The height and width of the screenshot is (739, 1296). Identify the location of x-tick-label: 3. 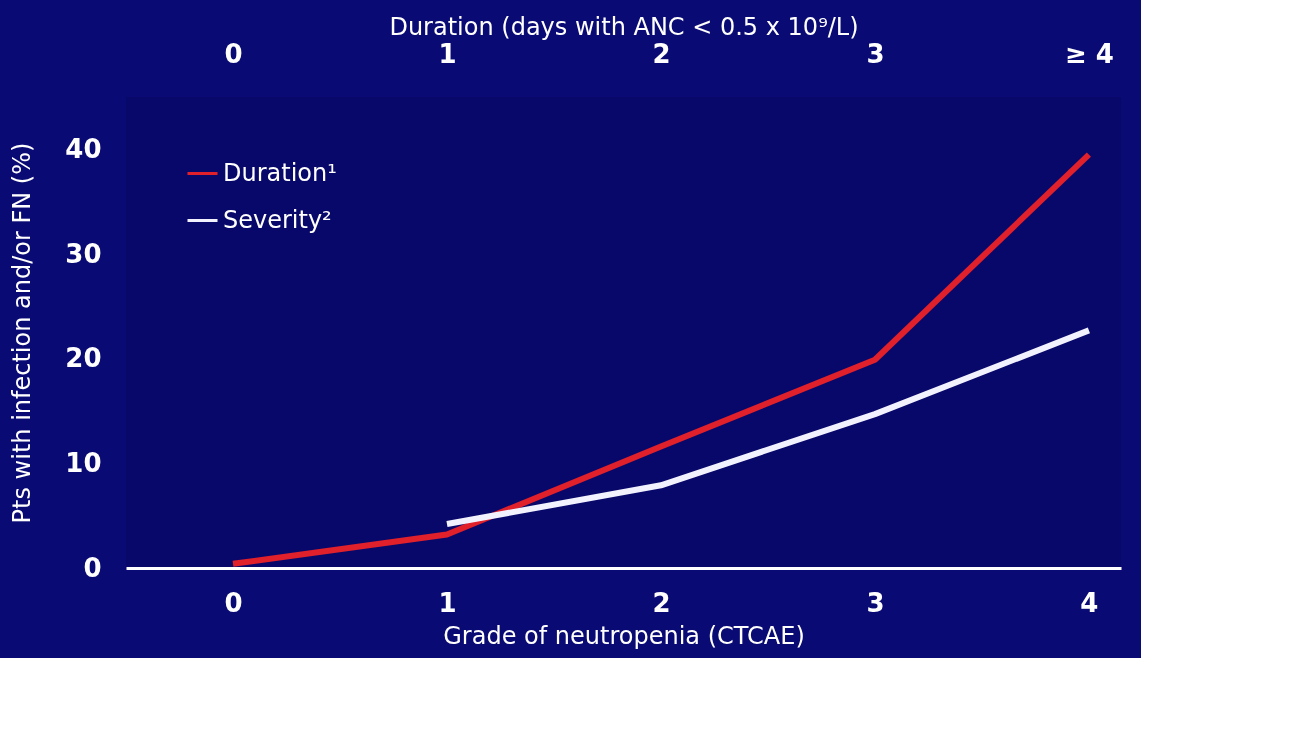
(875, 602).